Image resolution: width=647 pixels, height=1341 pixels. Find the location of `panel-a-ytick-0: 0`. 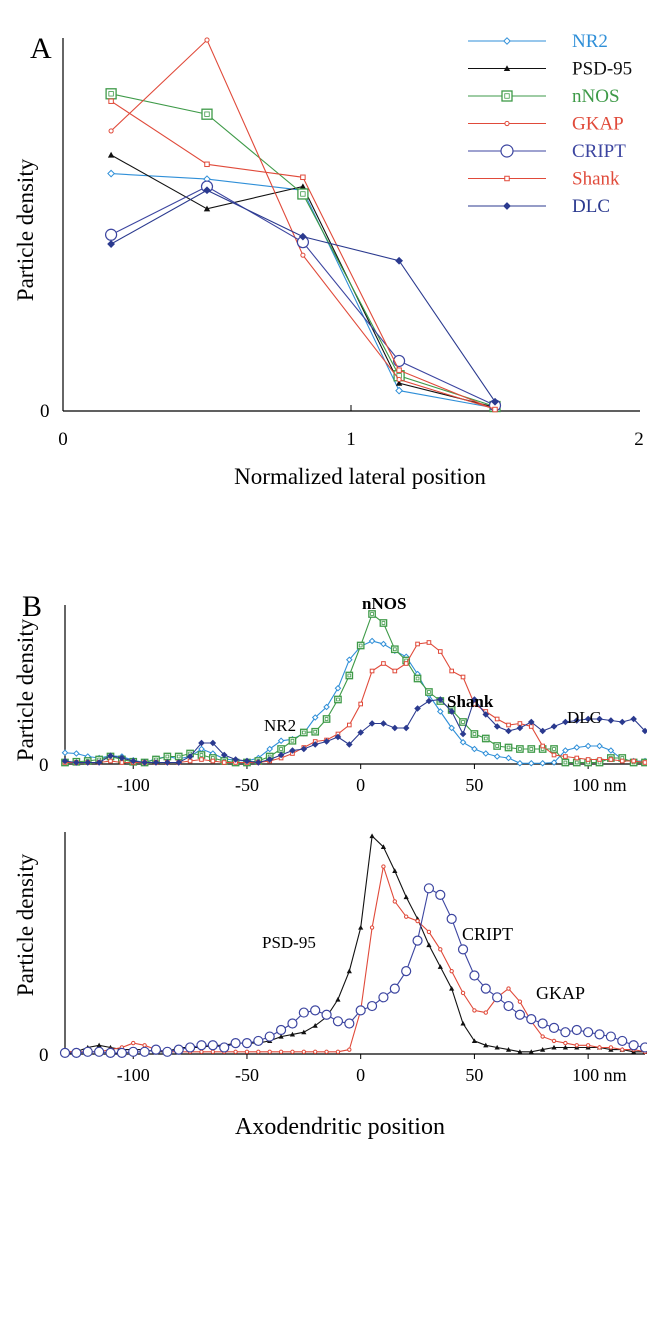

panel-a-ytick-0: 0 is located at coordinates (45, 411).